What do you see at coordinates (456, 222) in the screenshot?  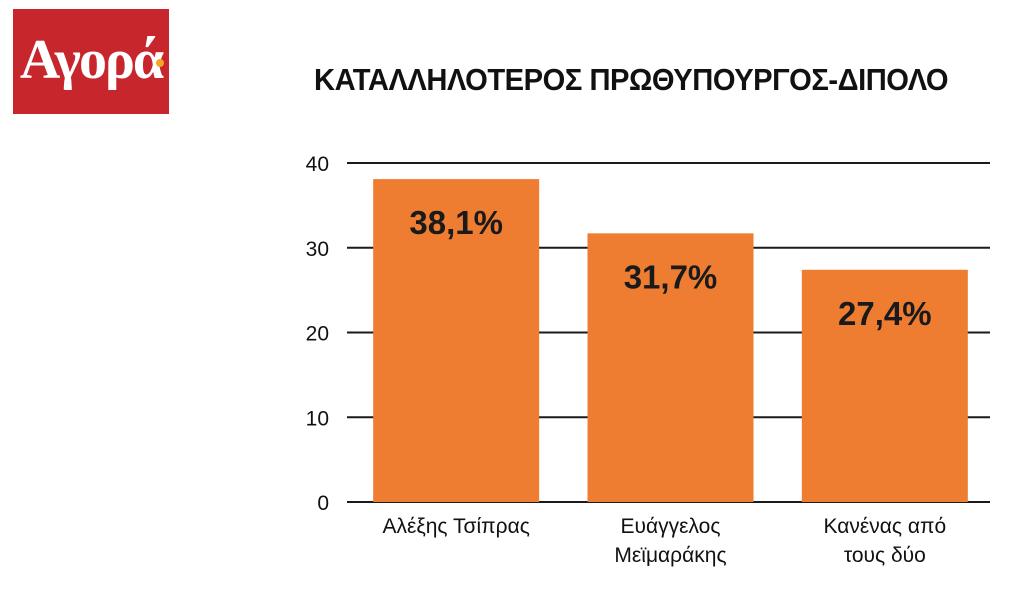 I see `bar-value-label: 38,1%` at bounding box center [456, 222].